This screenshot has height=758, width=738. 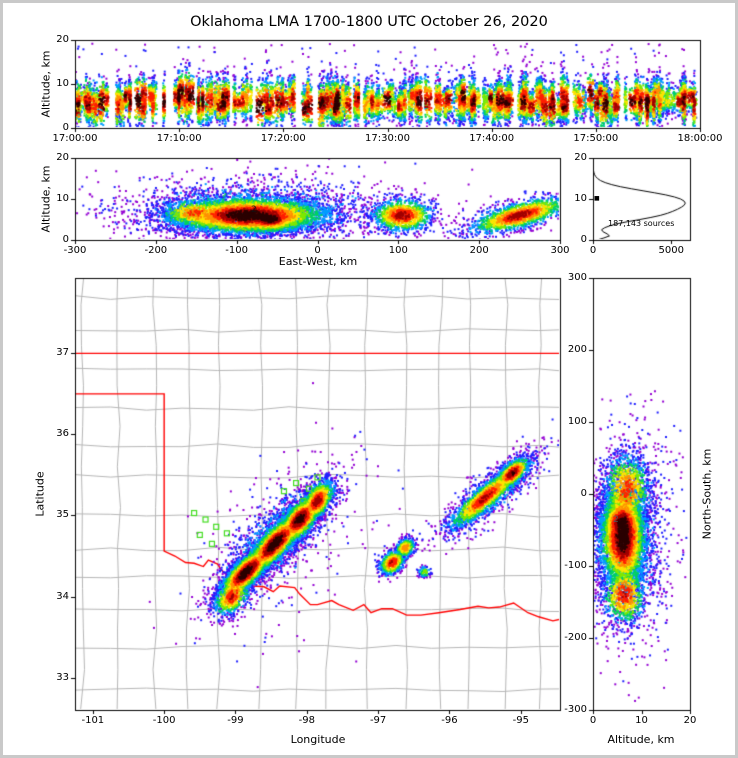 I want to click on y-tick-label: -100, so click(x=575, y=565).